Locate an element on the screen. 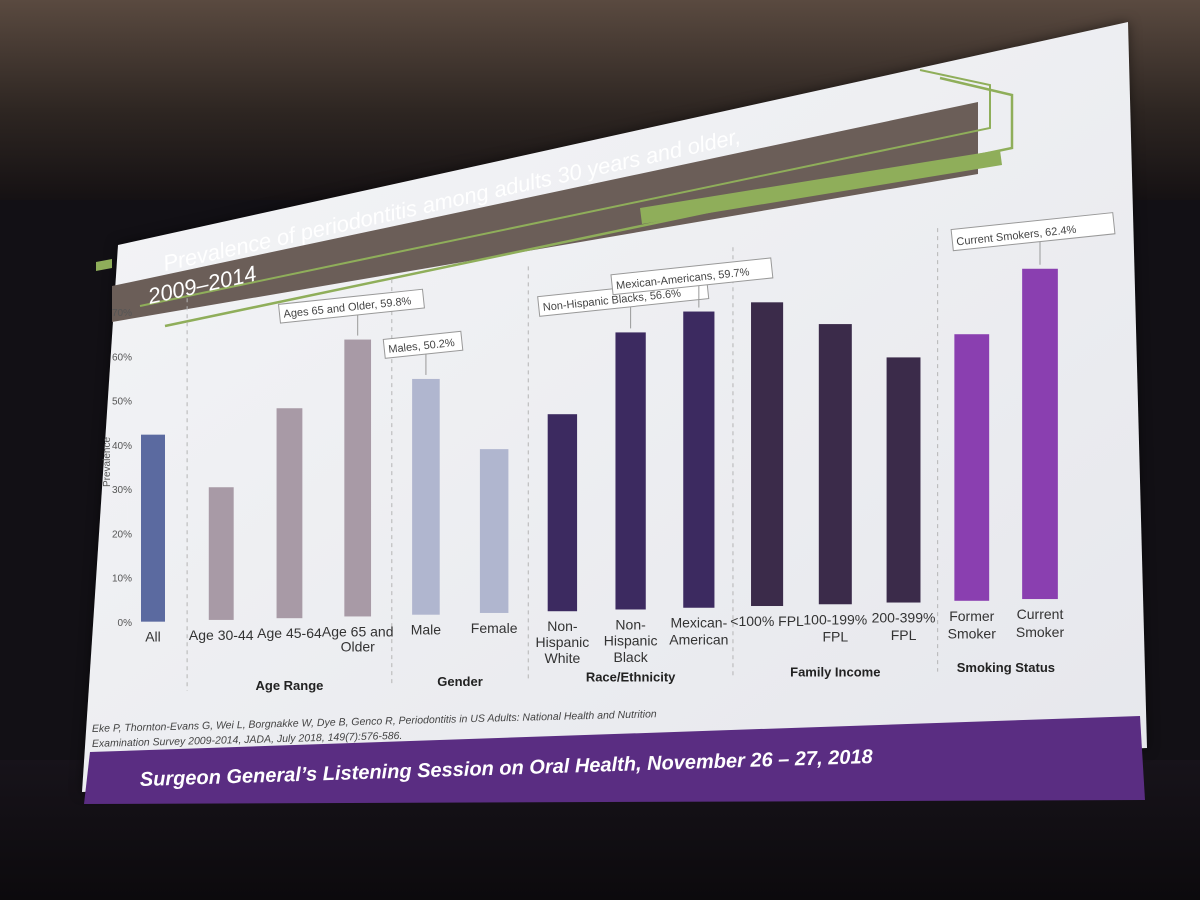  group-label: Race/Ethnicity is located at coordinates (631, 676).